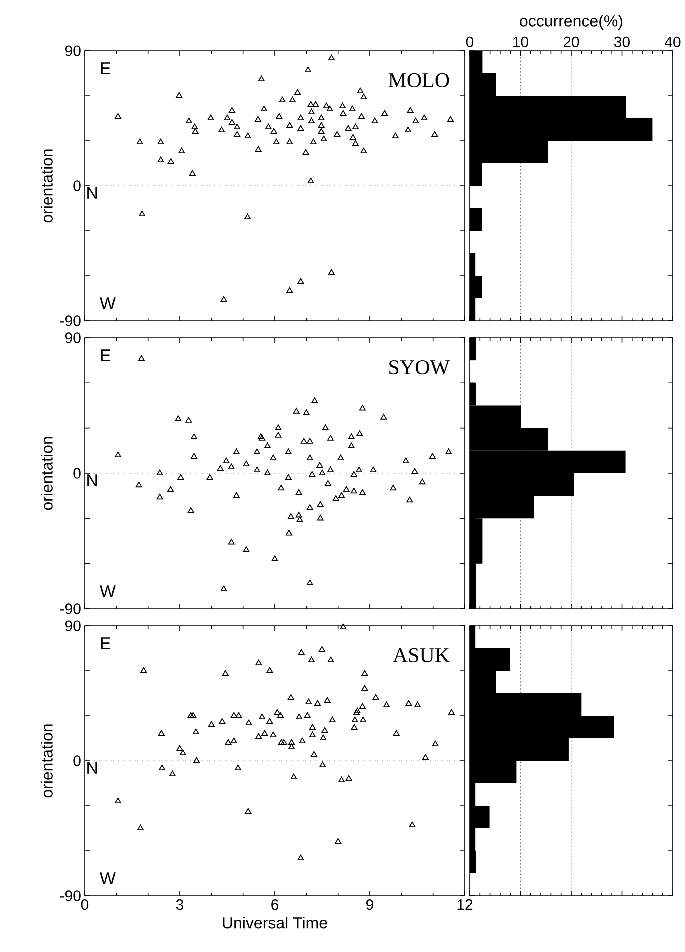  Describe the element at coordinates (421, 655) in the screenshot. I see `text: ASUK` at that location.